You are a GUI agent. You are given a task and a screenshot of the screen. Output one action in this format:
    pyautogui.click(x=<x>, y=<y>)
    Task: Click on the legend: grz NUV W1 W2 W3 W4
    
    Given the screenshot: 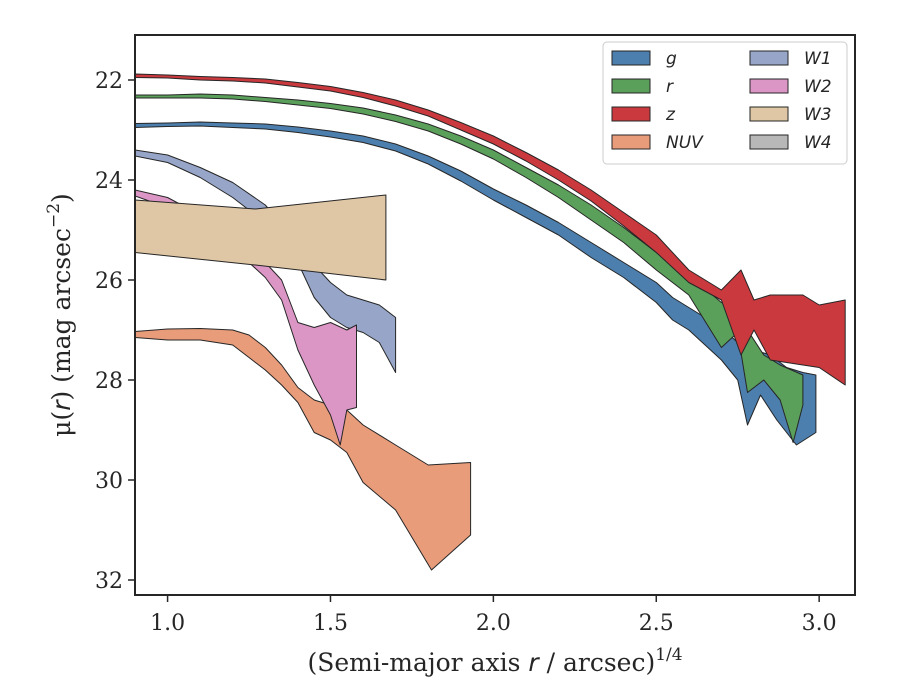 What is the action you would take?
    pyautogui.click(x=725, y=103)
    